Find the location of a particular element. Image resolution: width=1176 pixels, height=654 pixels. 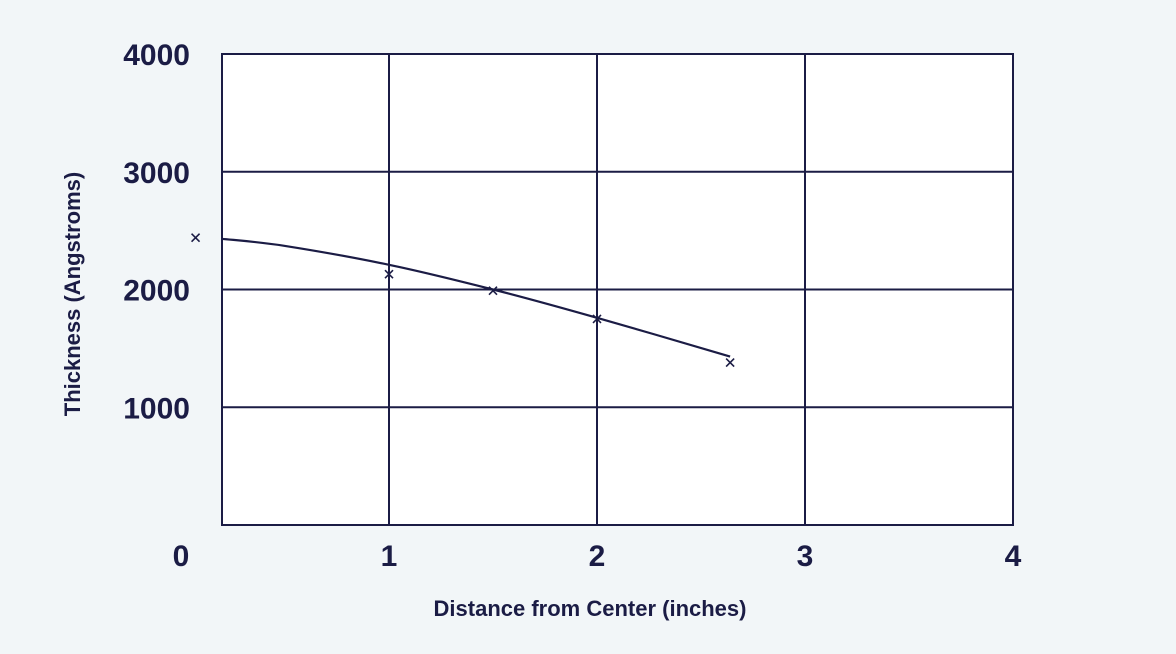

data-points is located at coordinates (462, 300).